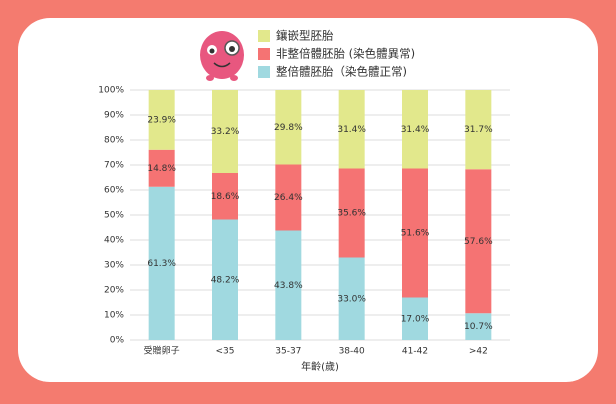  I want to click on legend-label: 整倍體胚胎（染色體正常), so click(341, 72).